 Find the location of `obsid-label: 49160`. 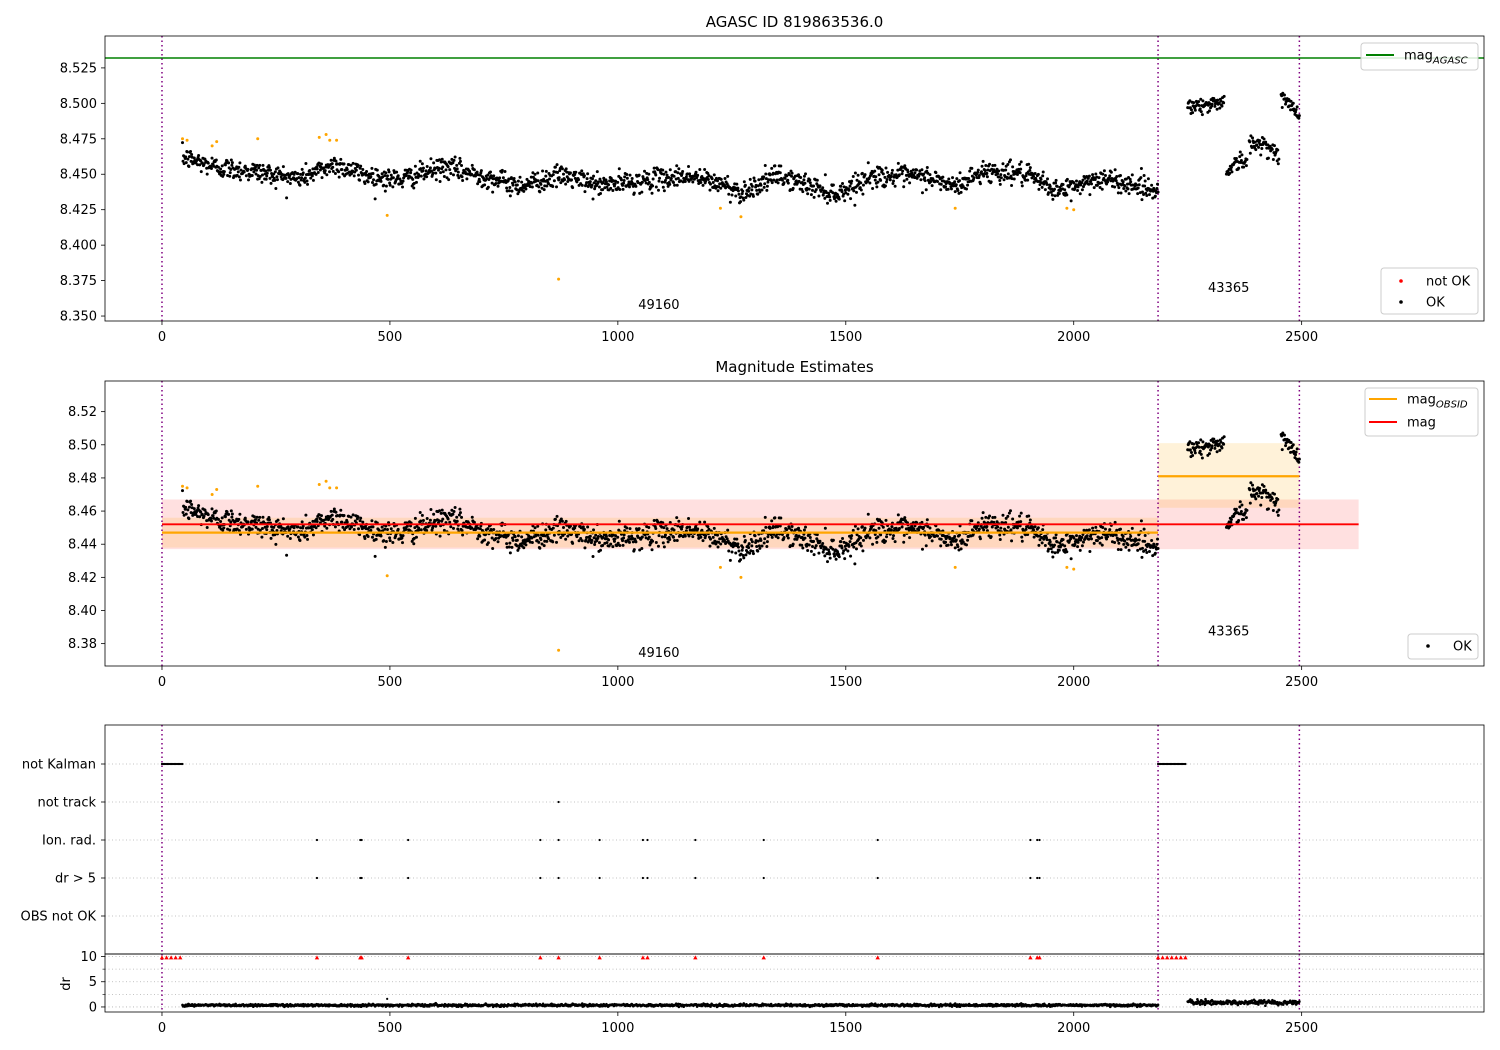

obsid-label: 49160 is located at coordinates (658, 653).